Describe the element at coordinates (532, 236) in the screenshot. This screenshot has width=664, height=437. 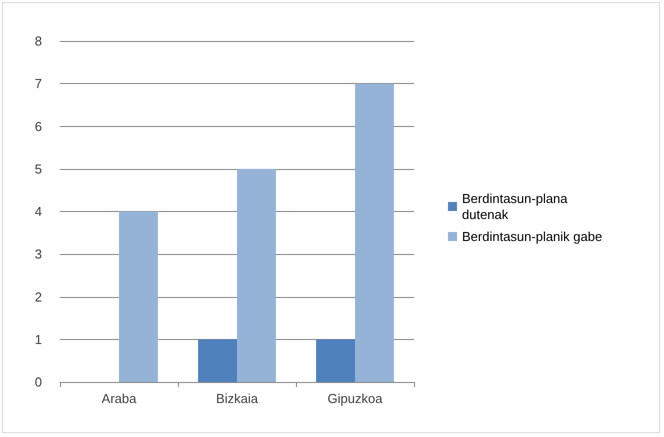
I see `legend-label: Berdintasun-planik gabe` at that location.